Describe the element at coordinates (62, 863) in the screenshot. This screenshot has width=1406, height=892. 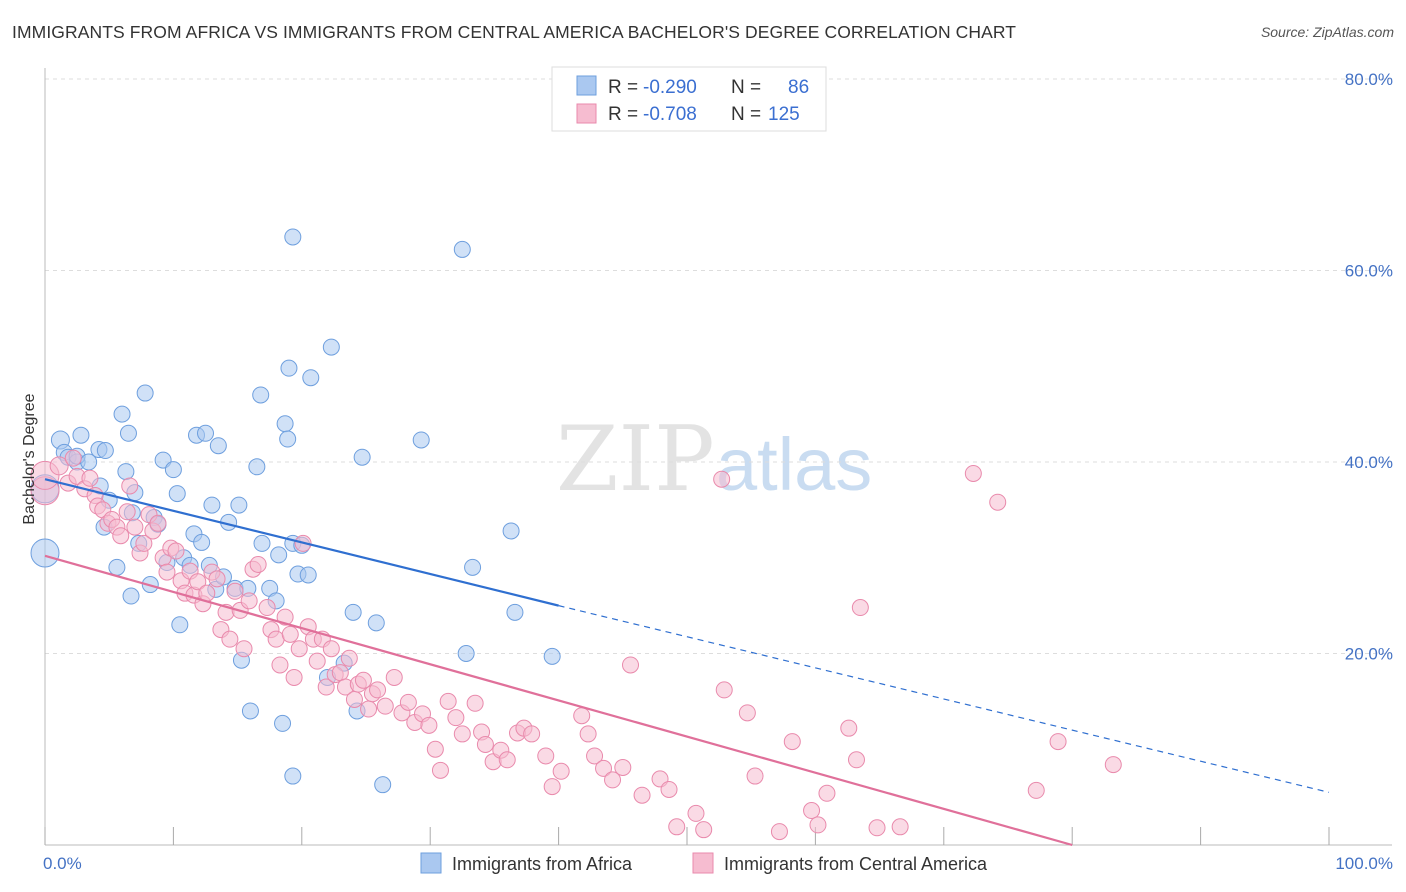
I see `x-tick-label-min: 0.0%` at that location.